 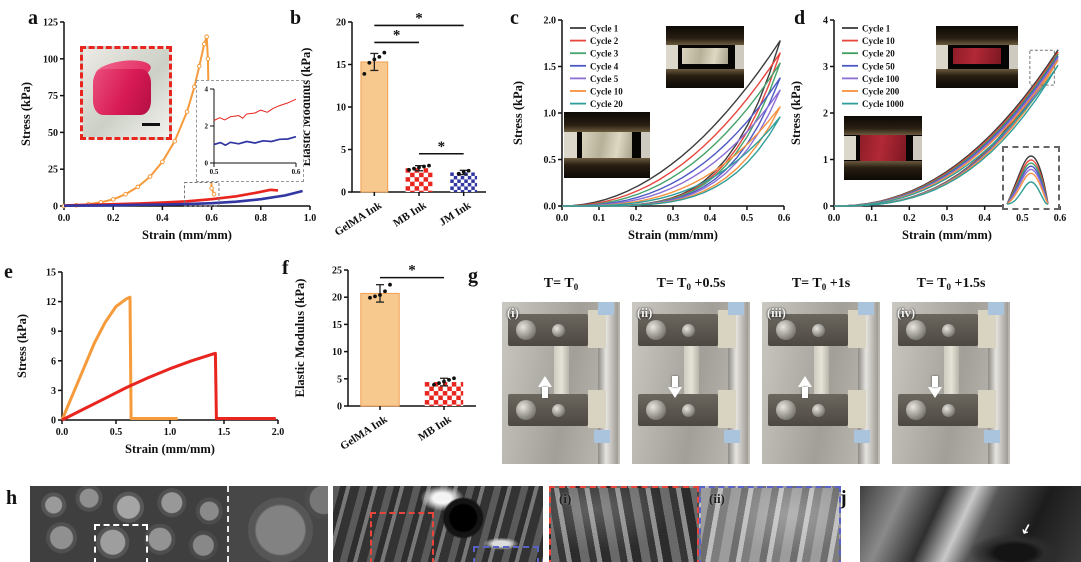 What do you see at coordinates (599, 218) in the screenshot?
I see `x-tick-label: 0.1` at bounding box center [599, 218].